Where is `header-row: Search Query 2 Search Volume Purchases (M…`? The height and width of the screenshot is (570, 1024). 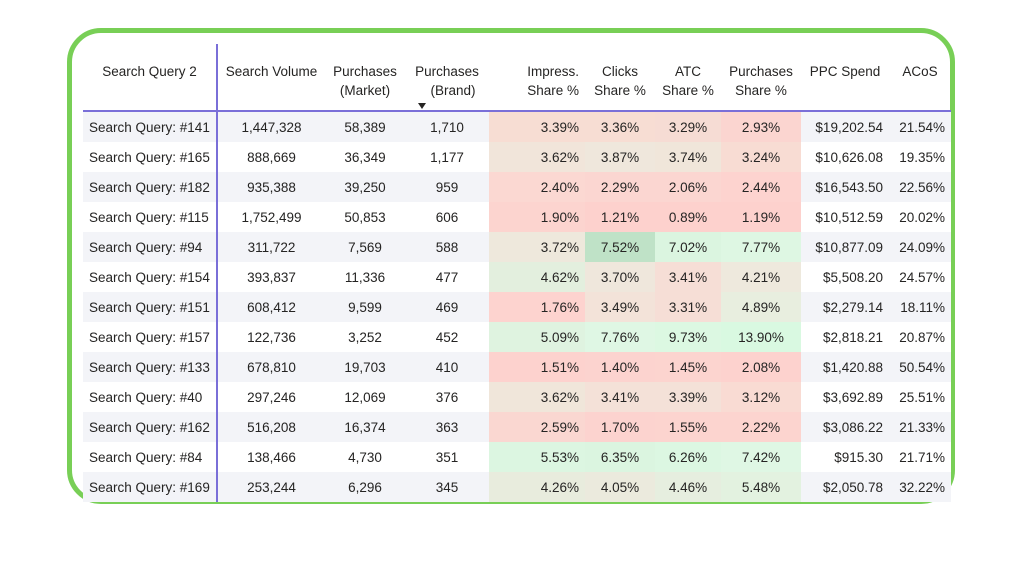
header-row: Search Query 2 Search Volume Purchases (M… is located at coordinates (517, 78).